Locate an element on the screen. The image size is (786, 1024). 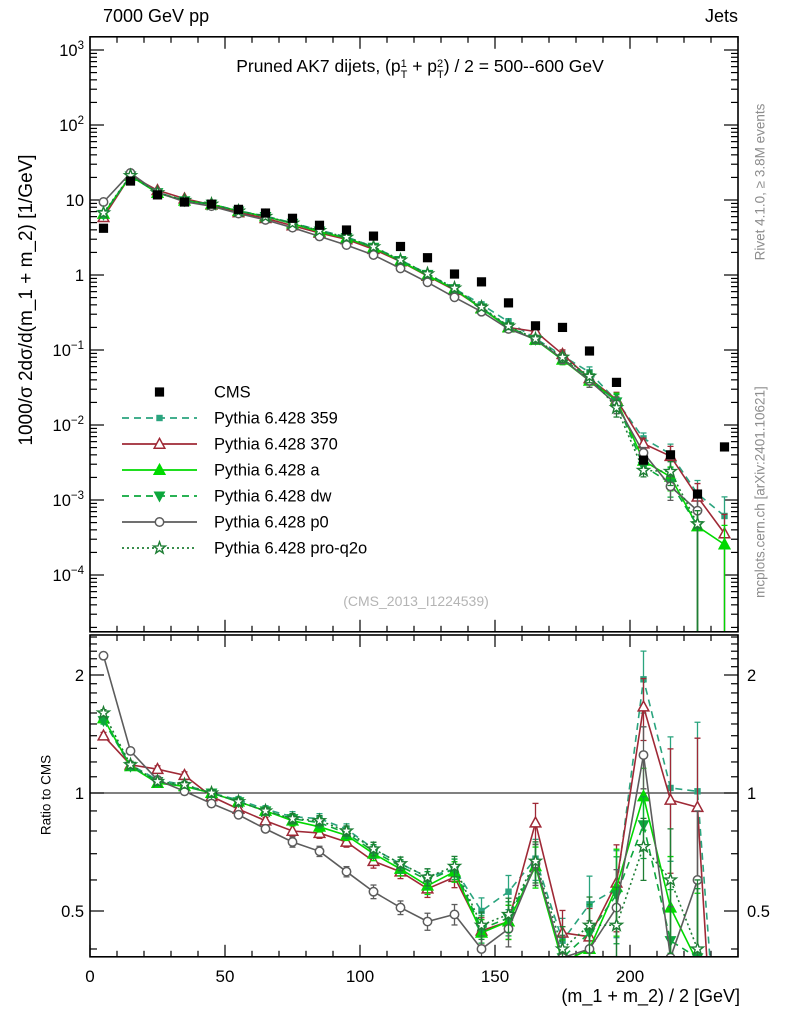
y-axis-label-main: 1000/σ 2dσ/d(m_1 + m_2) [1/GeV] is located at coordinates (26, 300).